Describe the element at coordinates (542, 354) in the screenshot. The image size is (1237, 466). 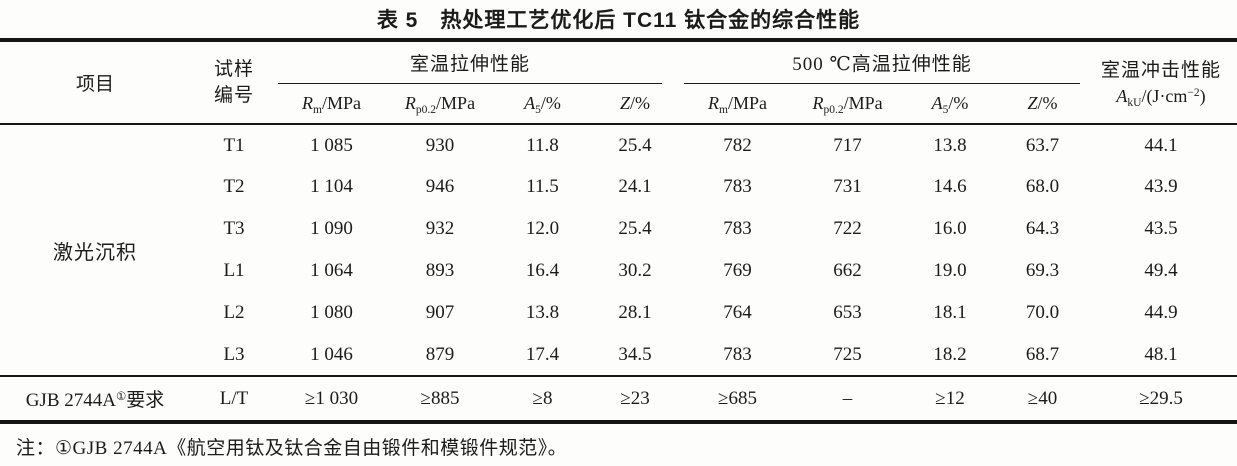
I see `value-cell: 17.4` at that location.